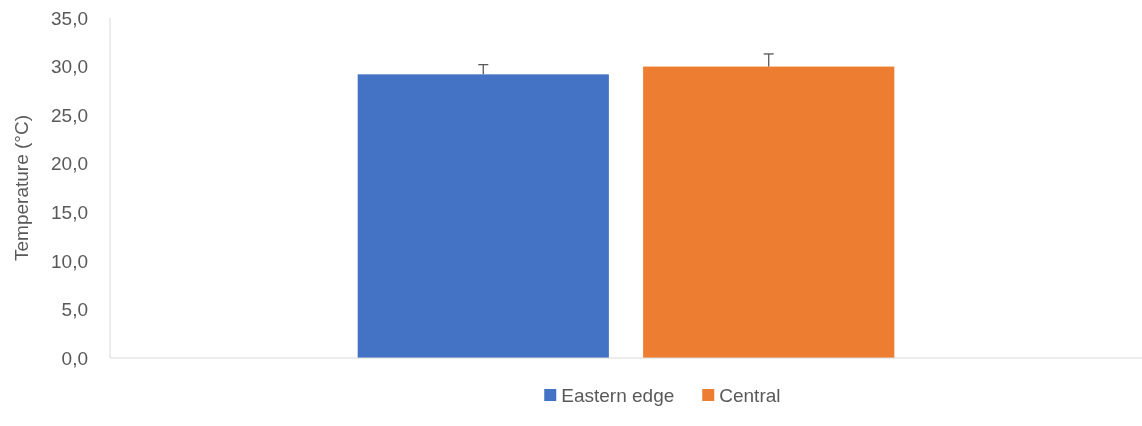  I want to click on y-axis-title: Temperature (°C), so click(21, 188).